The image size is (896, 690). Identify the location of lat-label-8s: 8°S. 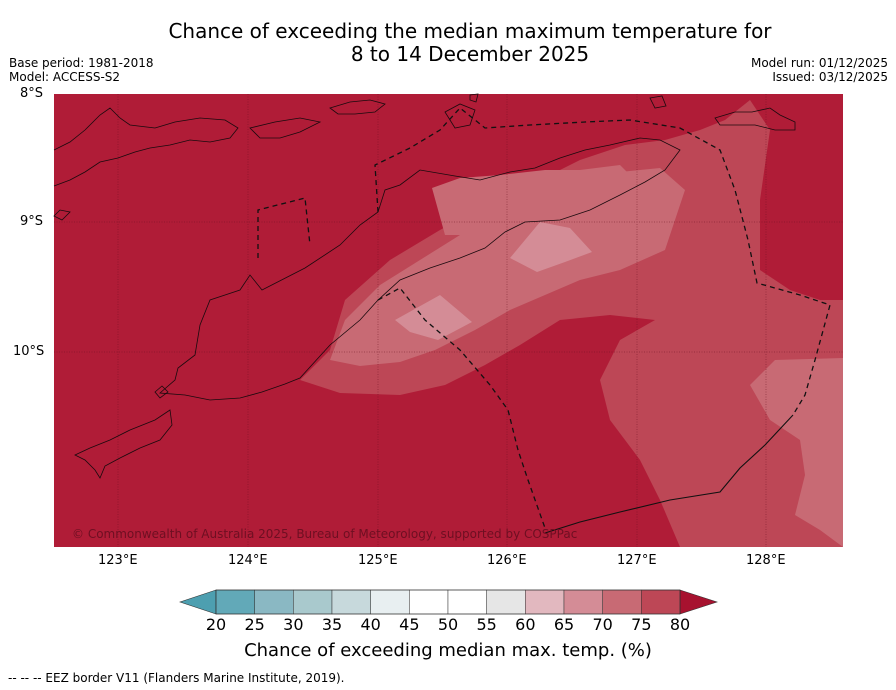
(32, 93).